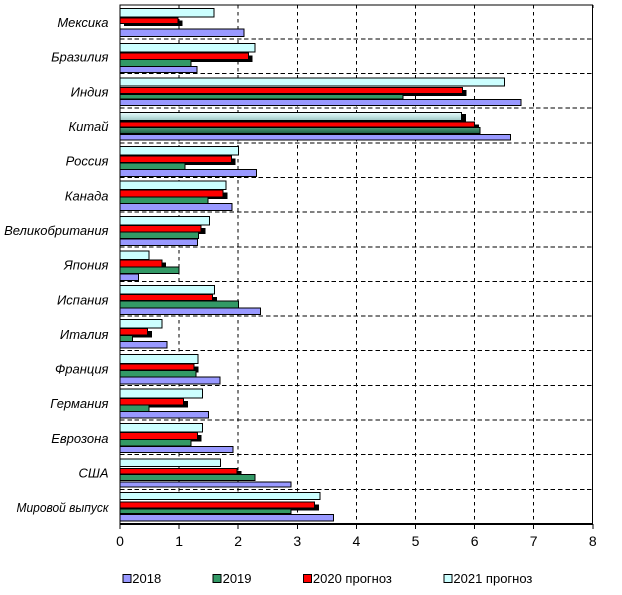  I want to click on svg-text: Индия, so click(90, 91).